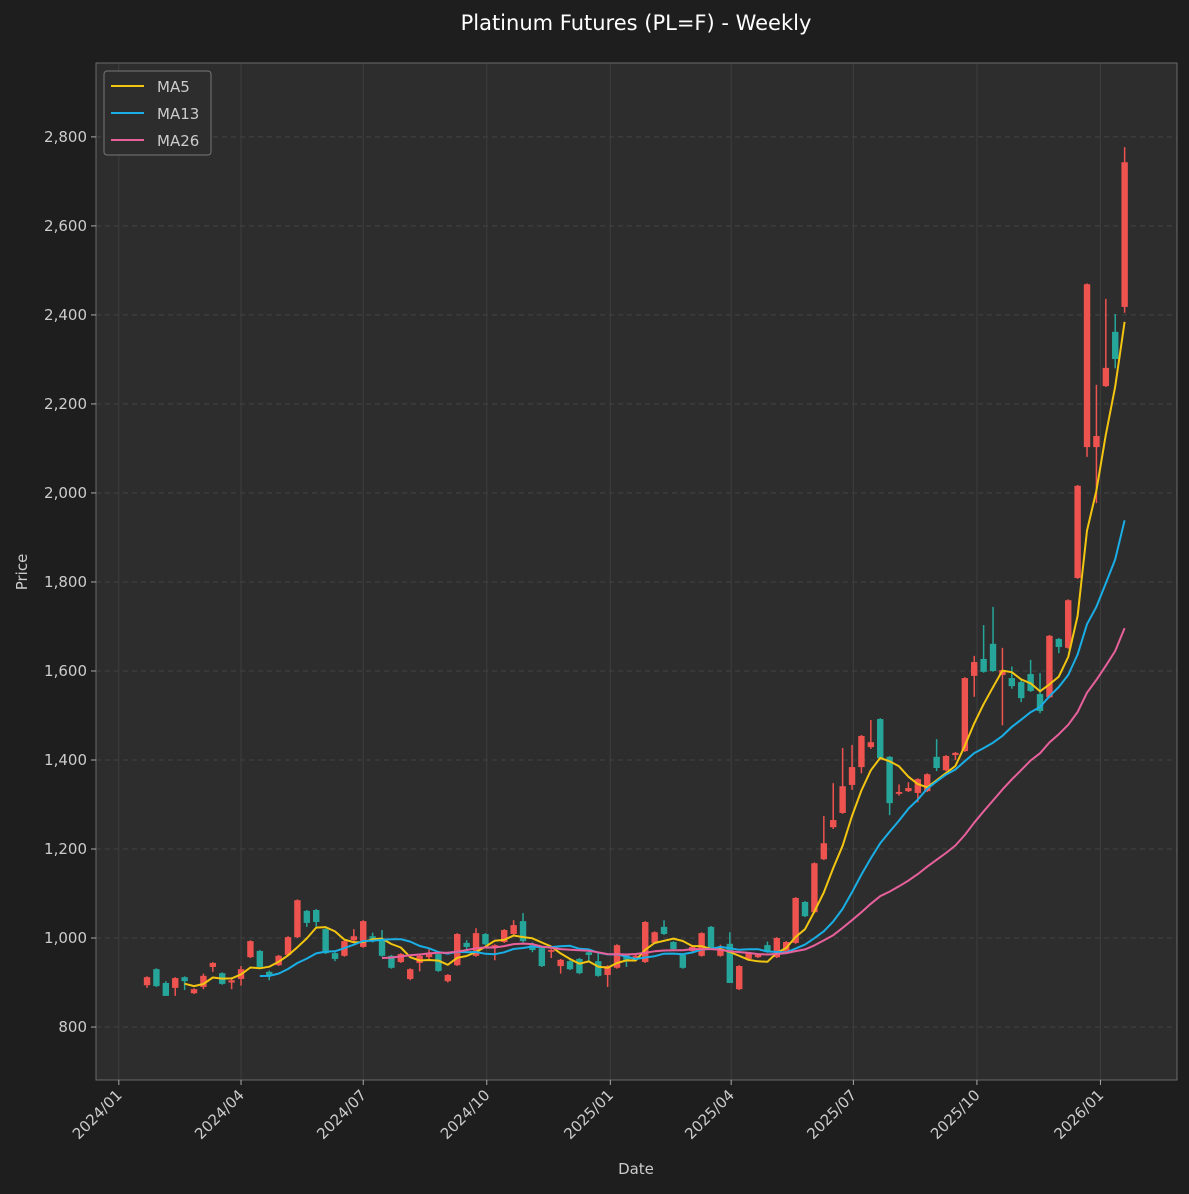 The height and width of the screenshot is (1194, 1189). I want to click on chart-title: Platinum Futures (PL=F) - Weekly, so click(636, 23).